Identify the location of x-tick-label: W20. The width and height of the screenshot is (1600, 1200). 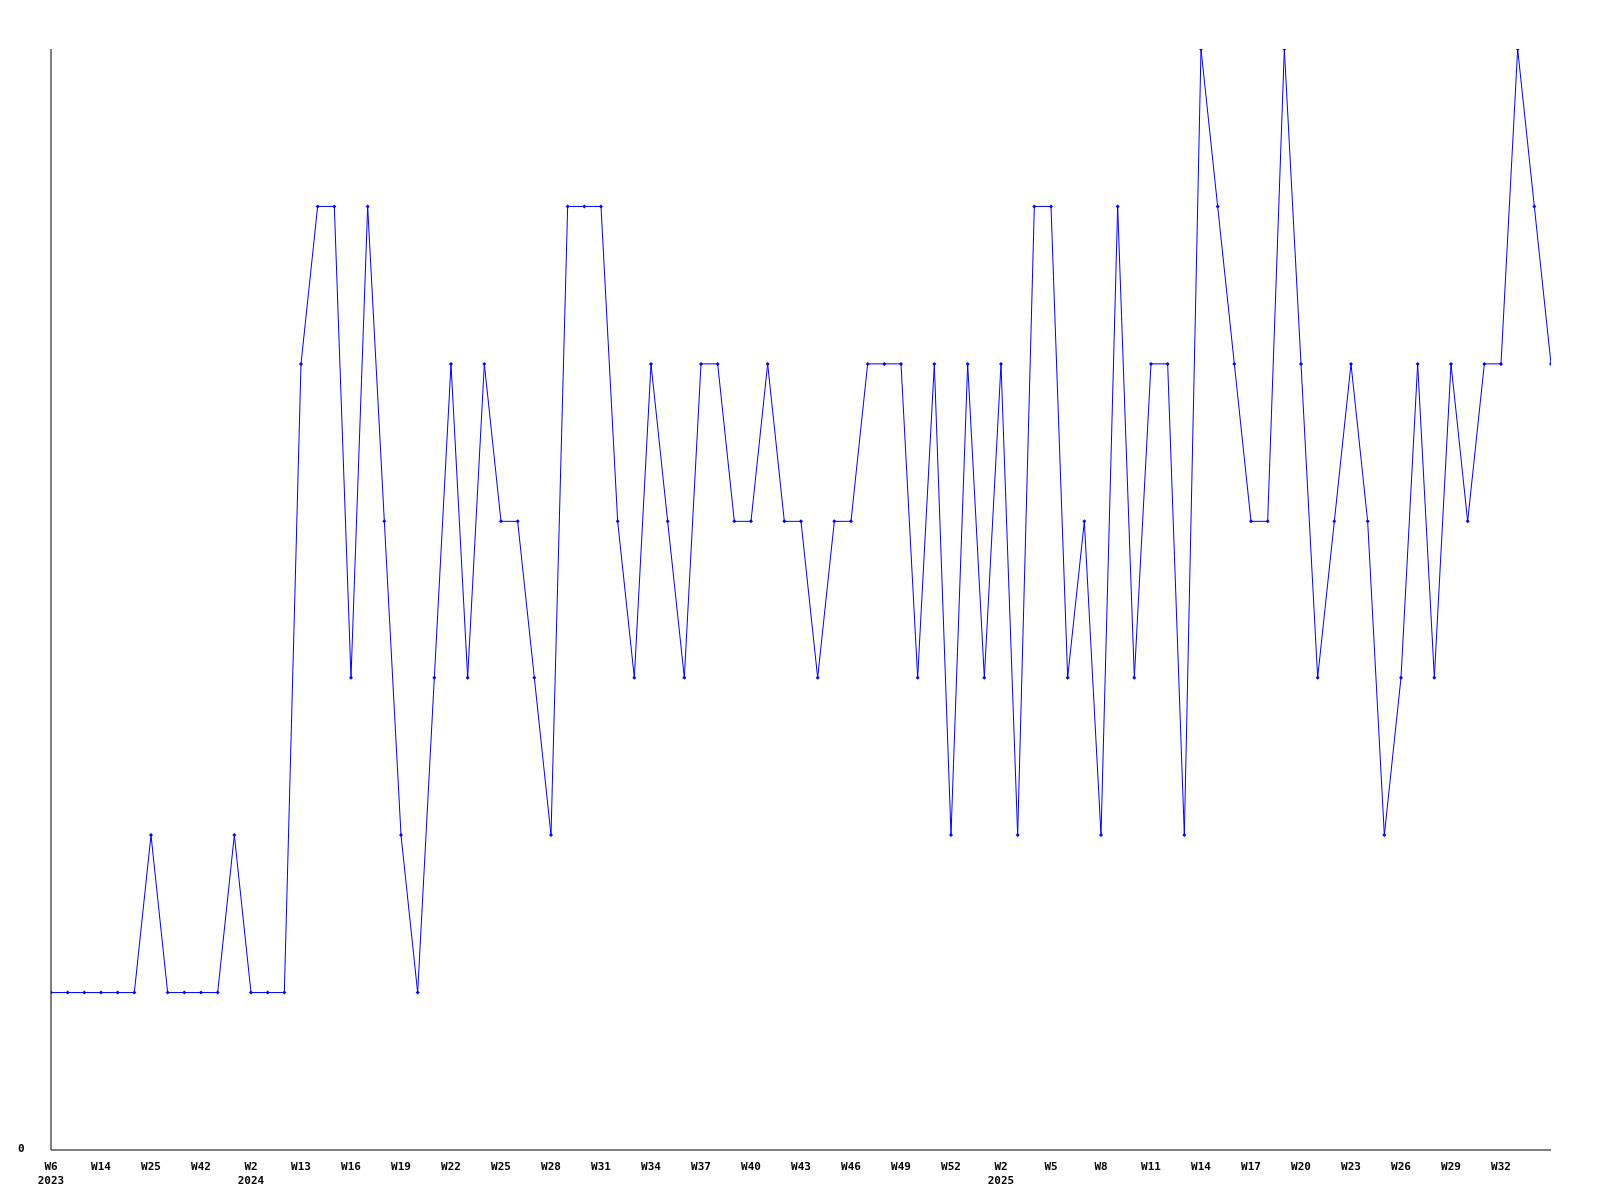
(1301, 1166).